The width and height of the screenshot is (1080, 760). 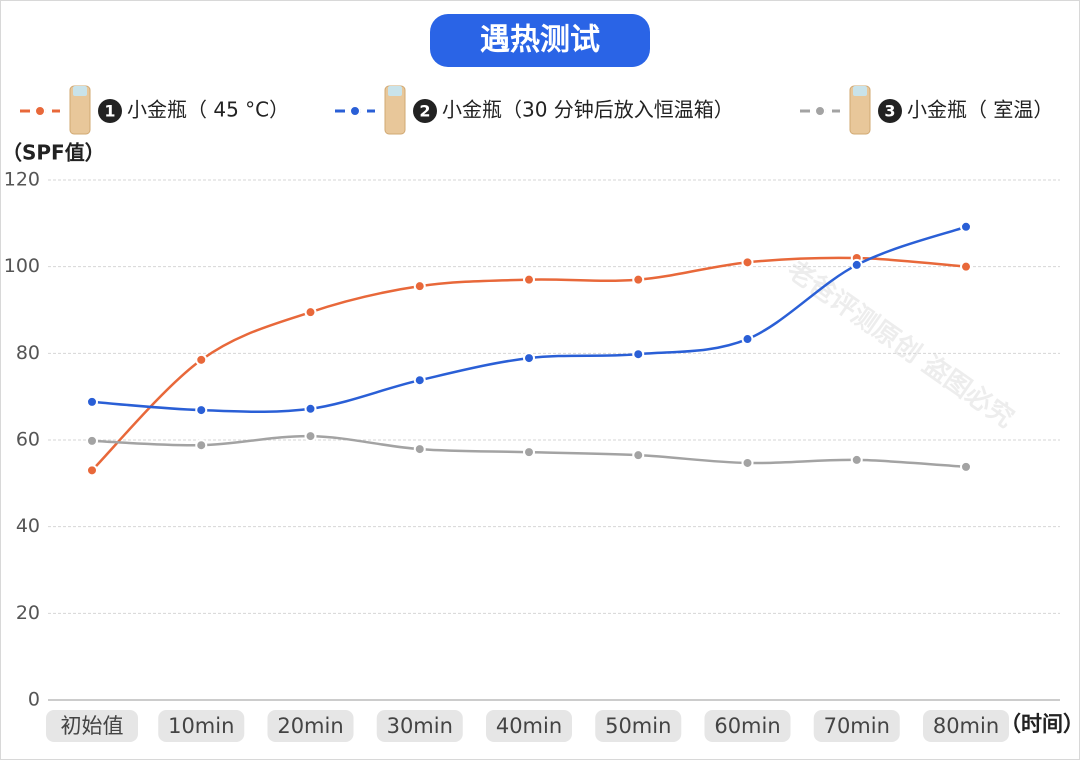 I want to click on legend-badge-label: 2, so click(x=424, y=111).